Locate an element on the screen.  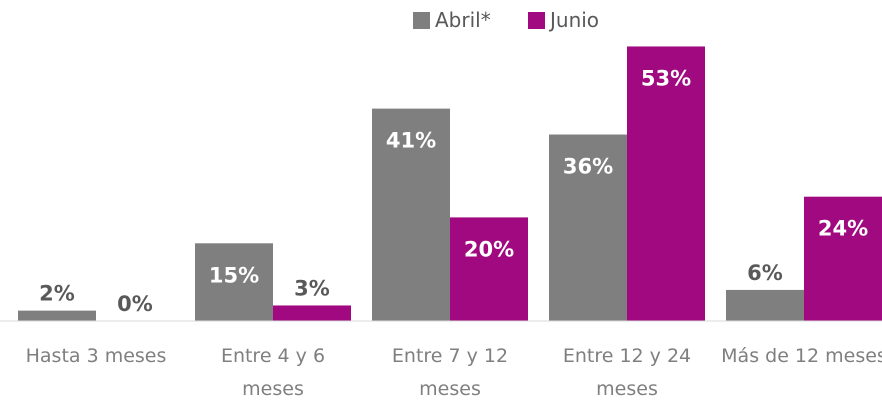
value-label: 0% is located at coordinates (135, 304).